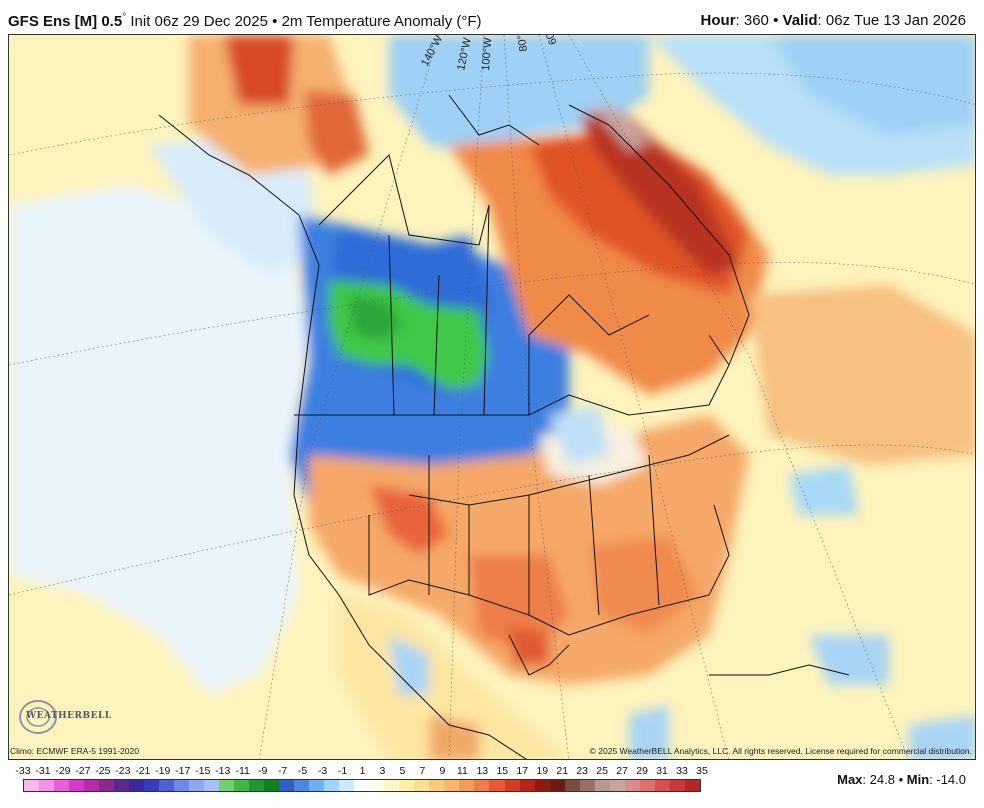 The width and height of the screenshot is (984, 808). I want to click on climo-note: Climo: ECMWF ERA-5 1991-2020, so click(74, 751).